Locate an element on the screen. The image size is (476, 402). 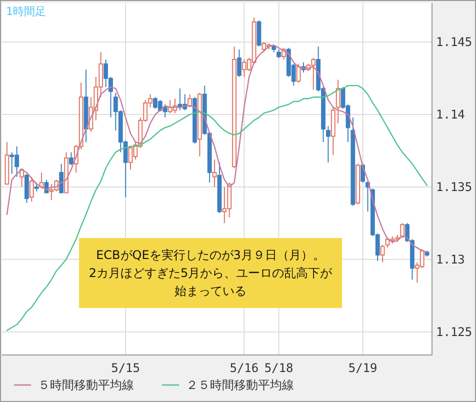
legend-item: ５時間移動平均線 is located at coordinates (74, 385).